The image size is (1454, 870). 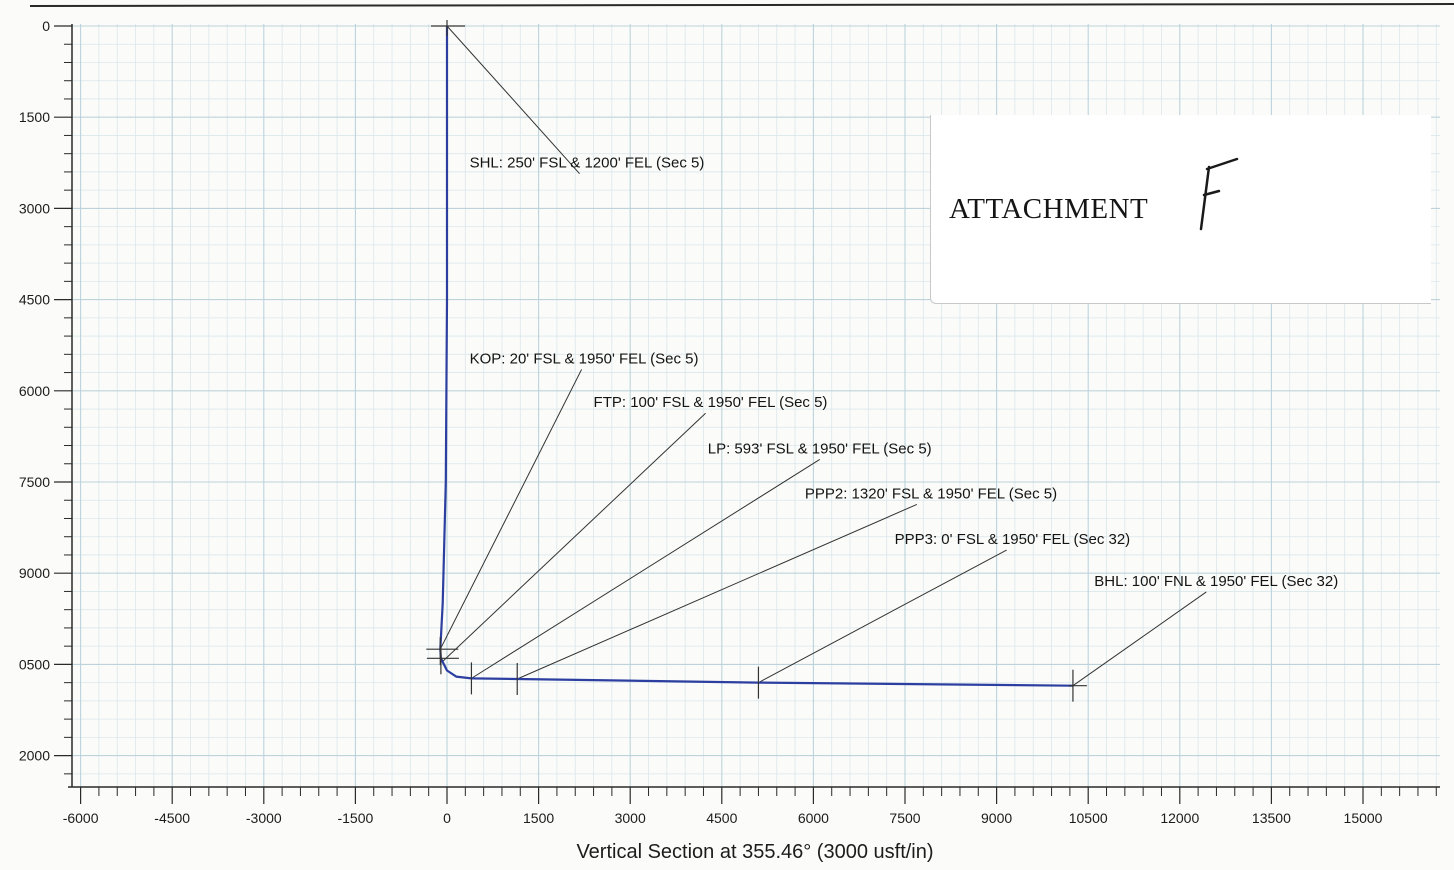 I want to click on annotation-label: KOP: 20' FSL & 1950' FEL (Sec 5), so click(x=584, y=358).